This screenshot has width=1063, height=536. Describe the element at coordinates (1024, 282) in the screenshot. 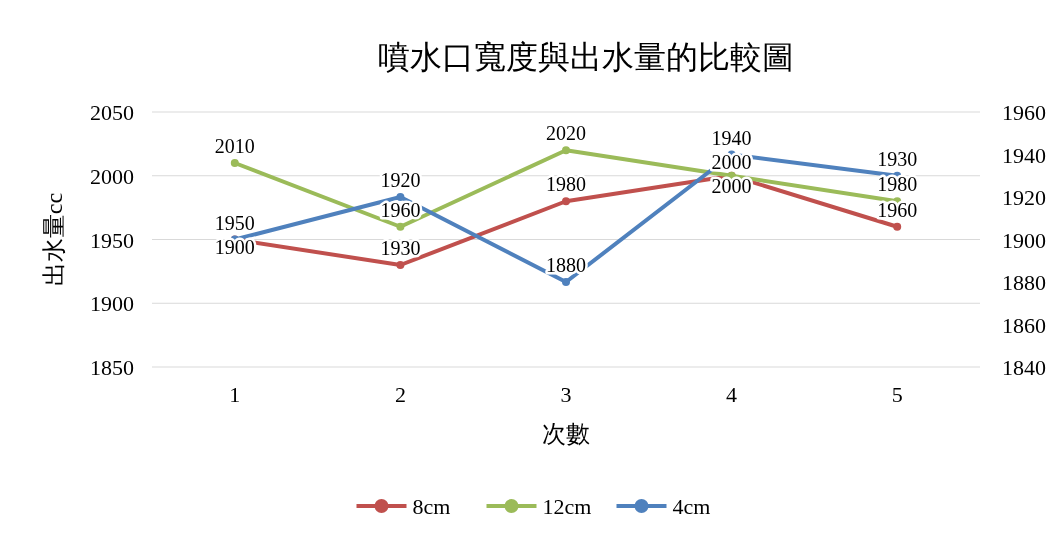

I see `y2-tick-label: 1880` at that location.